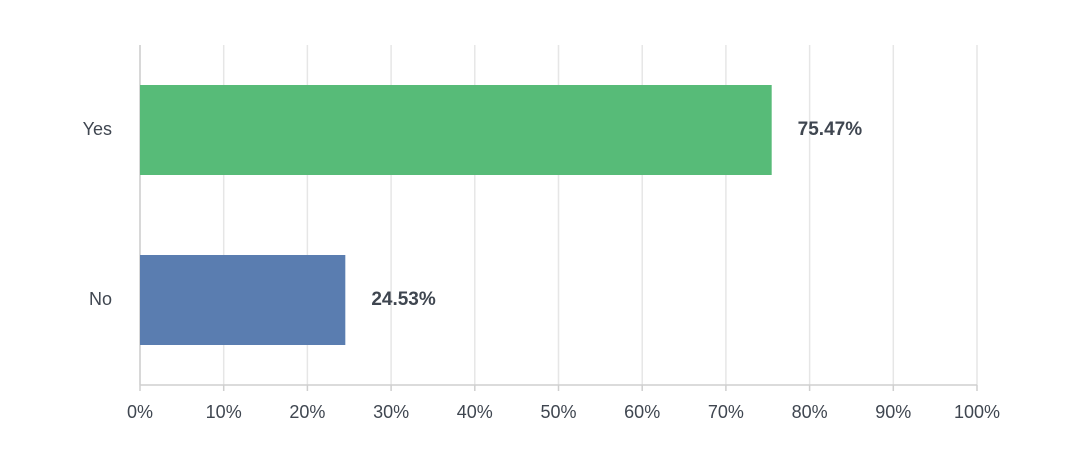  I want to click on x-tick-label: 0%, so click(140, 412).